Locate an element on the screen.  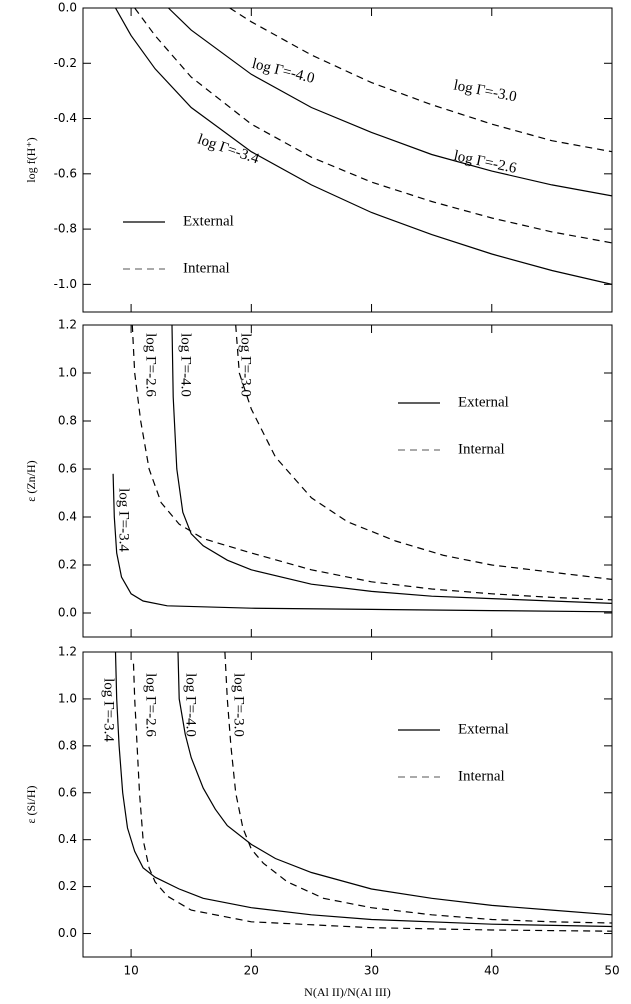
y-axis-label: log f(H⁺) is located at coordinates (31, 159).